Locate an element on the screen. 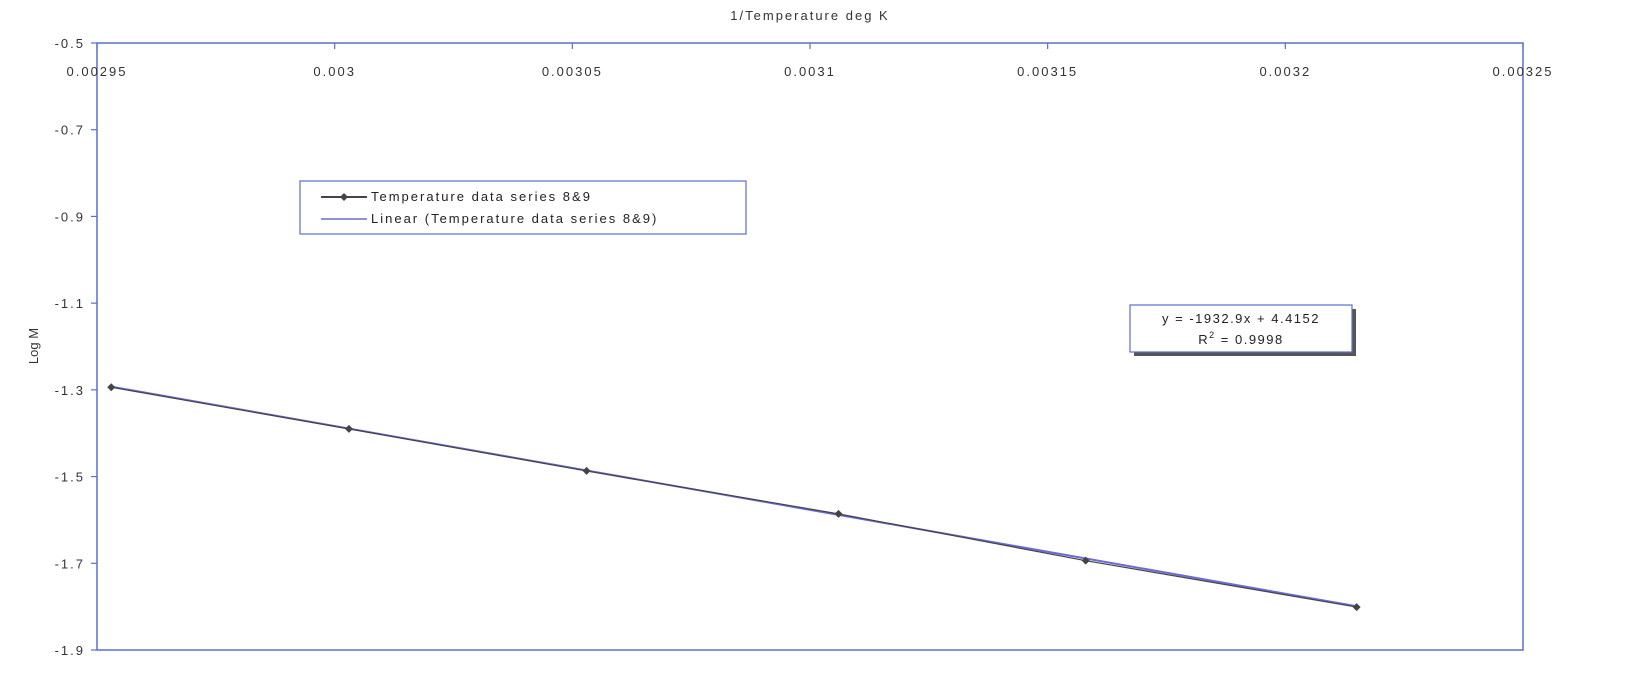  equation-box is located at coordinates (1241, 328).